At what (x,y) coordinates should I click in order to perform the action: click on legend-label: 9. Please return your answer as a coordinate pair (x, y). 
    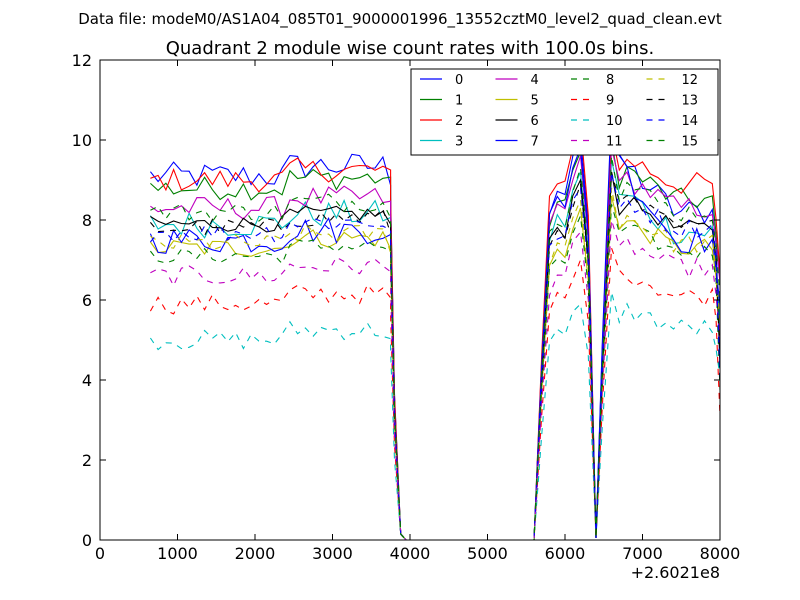
    Looking at the image, I should click on (610, 101).